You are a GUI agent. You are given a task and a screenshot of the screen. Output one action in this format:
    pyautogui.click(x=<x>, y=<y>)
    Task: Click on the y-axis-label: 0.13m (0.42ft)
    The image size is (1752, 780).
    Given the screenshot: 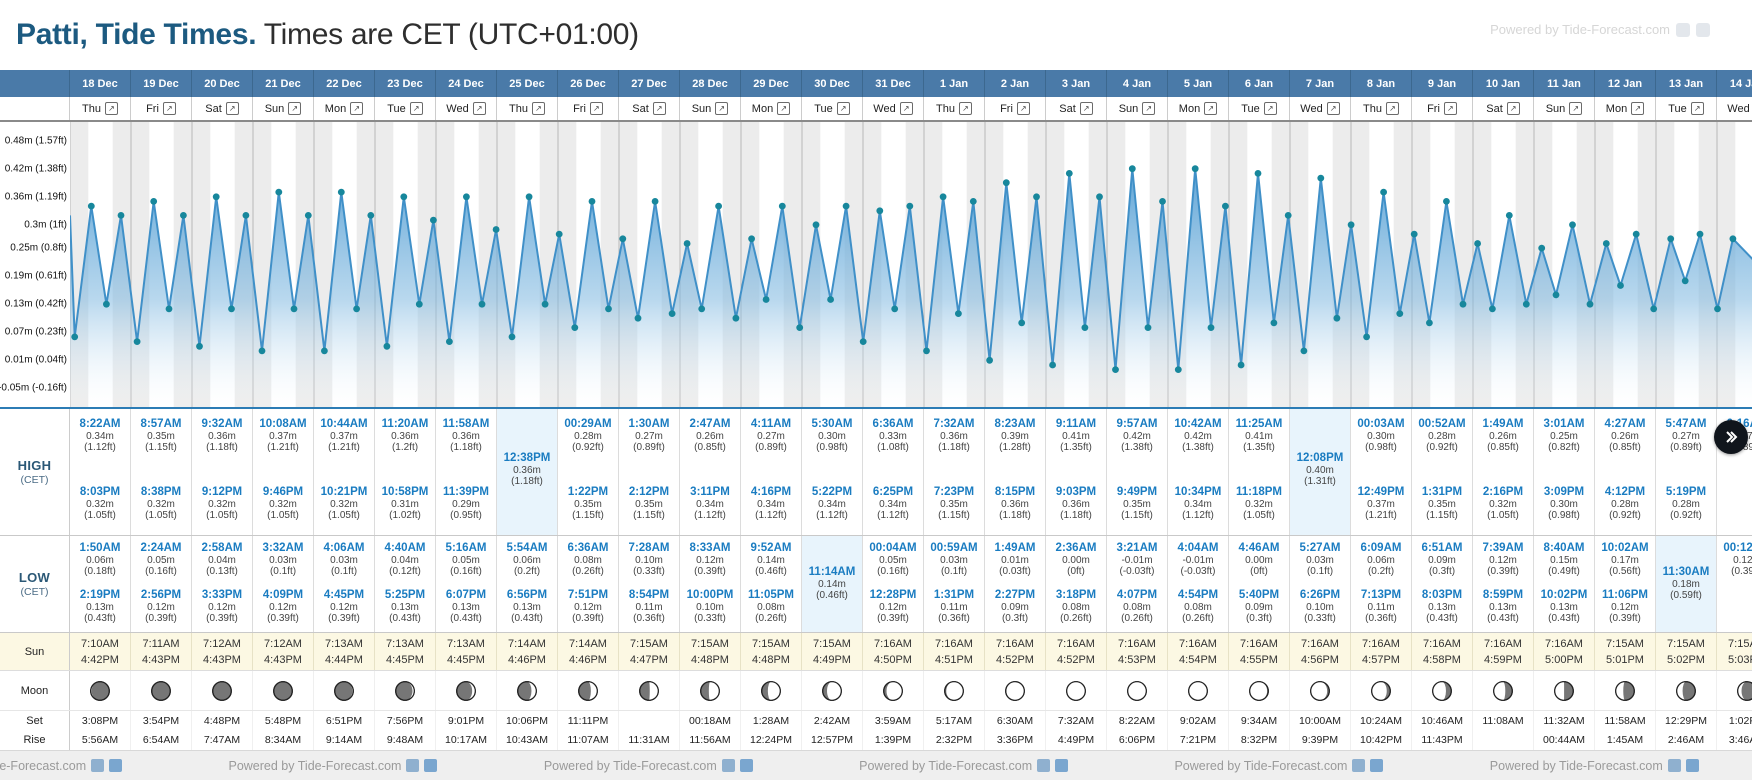 What is the action you would take?
    pyautogui.click(x=35, y=304)
    